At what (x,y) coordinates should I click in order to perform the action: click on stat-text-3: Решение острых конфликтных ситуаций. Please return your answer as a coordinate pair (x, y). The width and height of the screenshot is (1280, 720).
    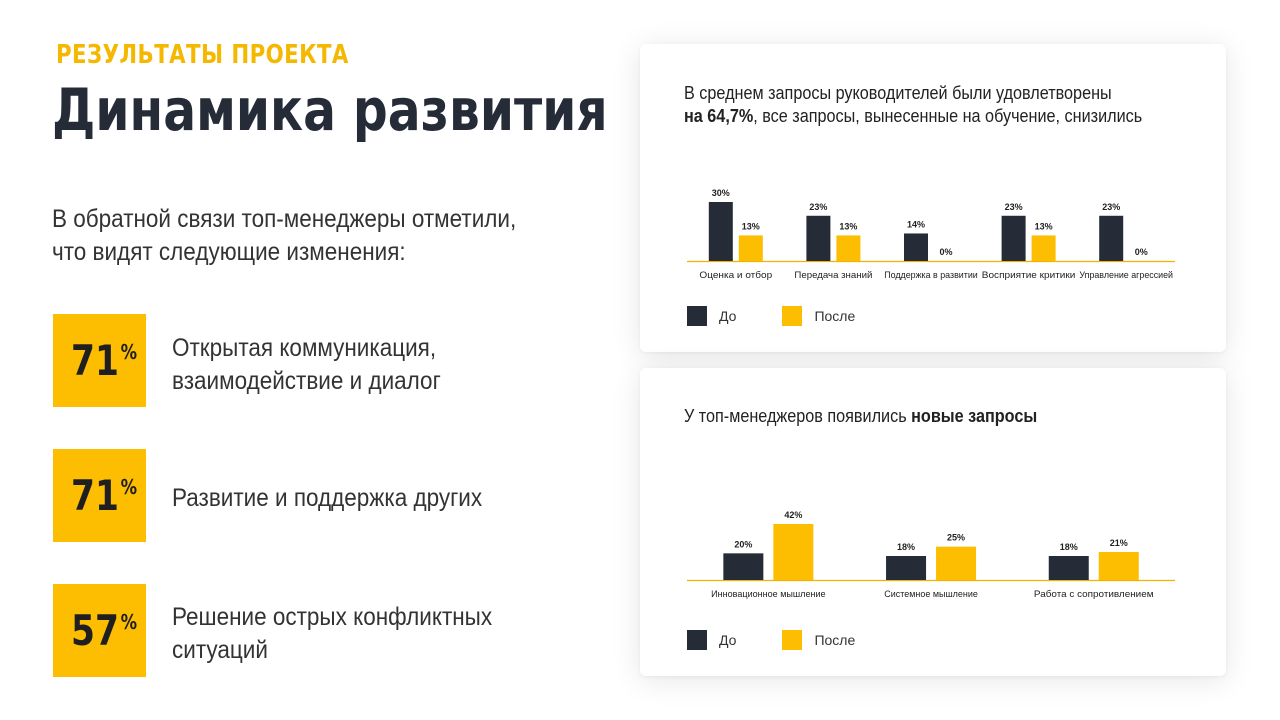
    Looking at the image, I should click on (352, 634).